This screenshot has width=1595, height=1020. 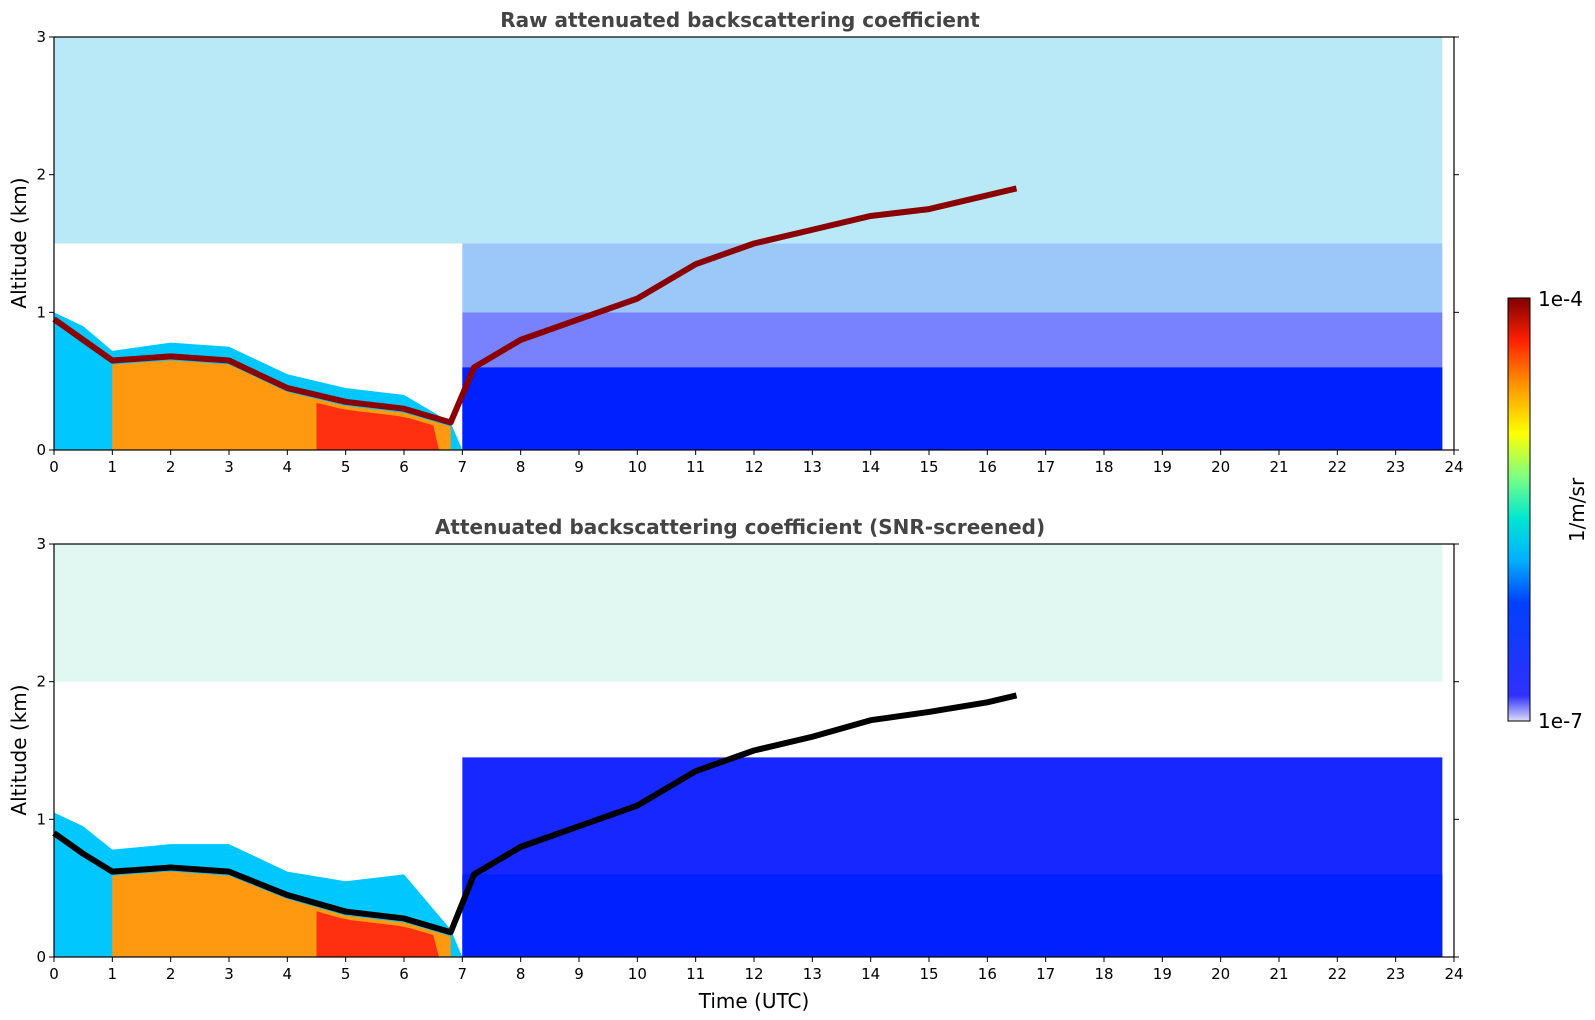 I want to click on x-axis-label: Time (UTC), so click(x=754, y=1001).